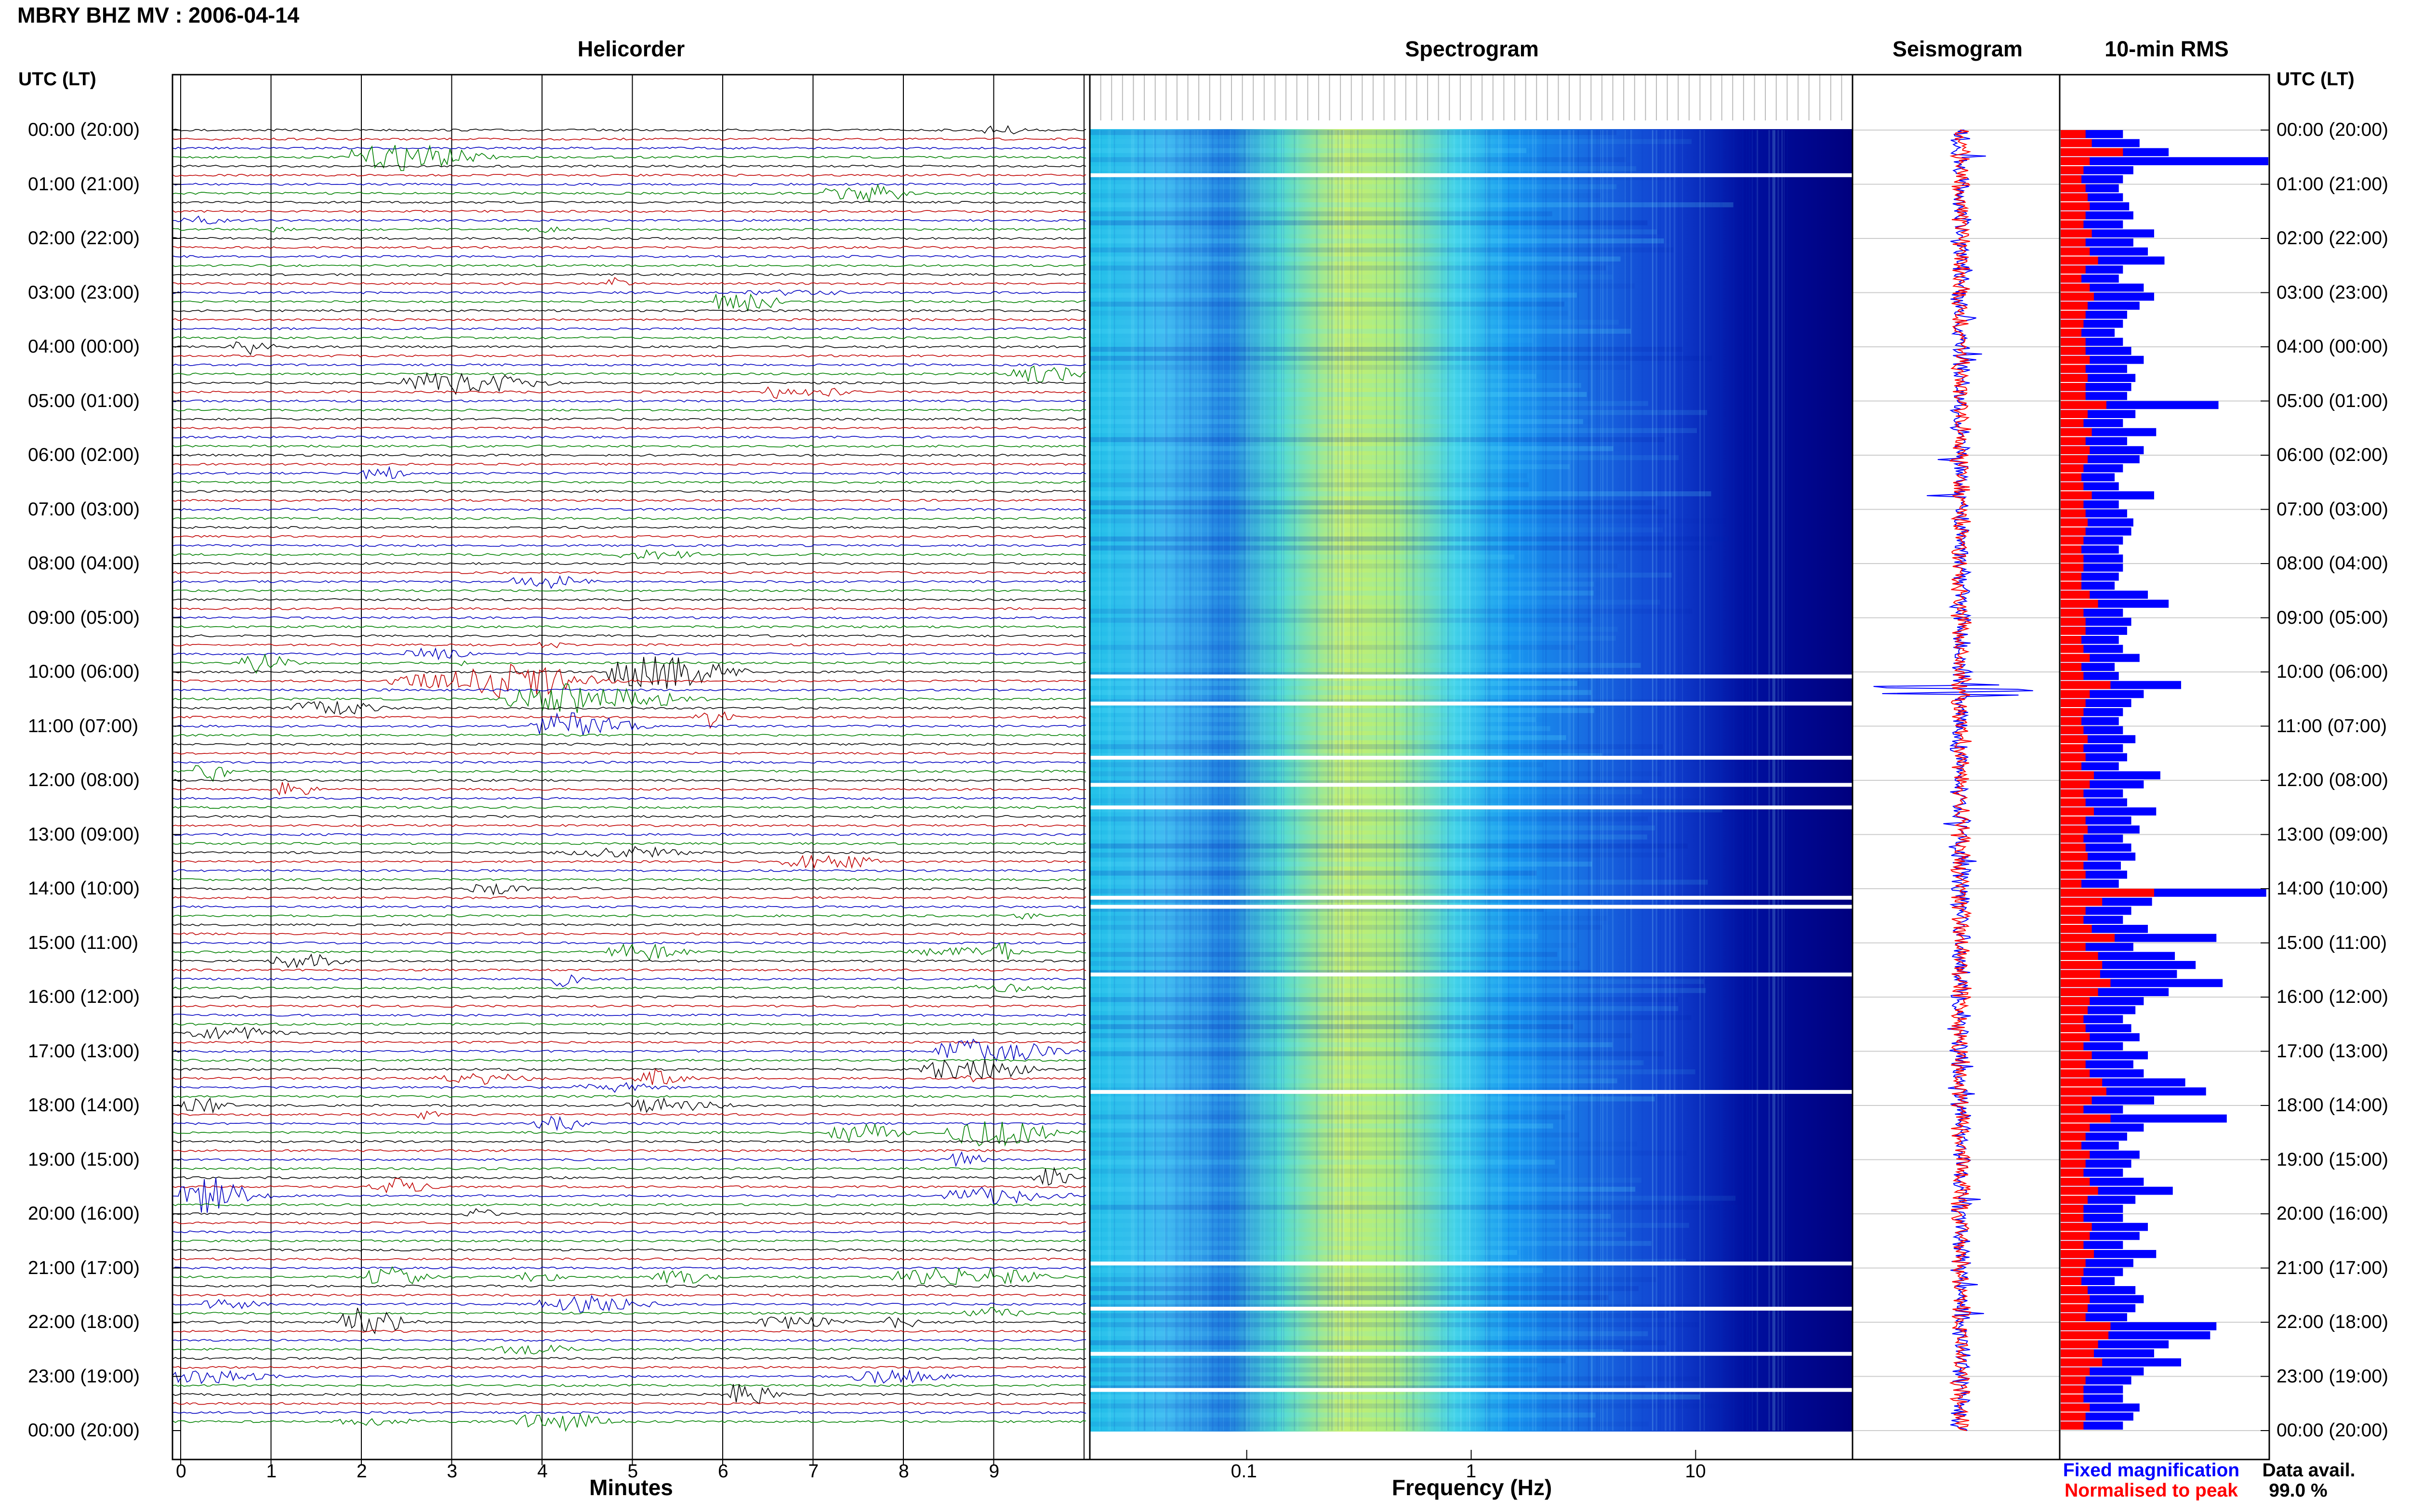  What do you see at coordinates (2298, 1490) in the screenshot?
I see `data-avail-value: 99.0 %` at bounding box center [2298, 1490].